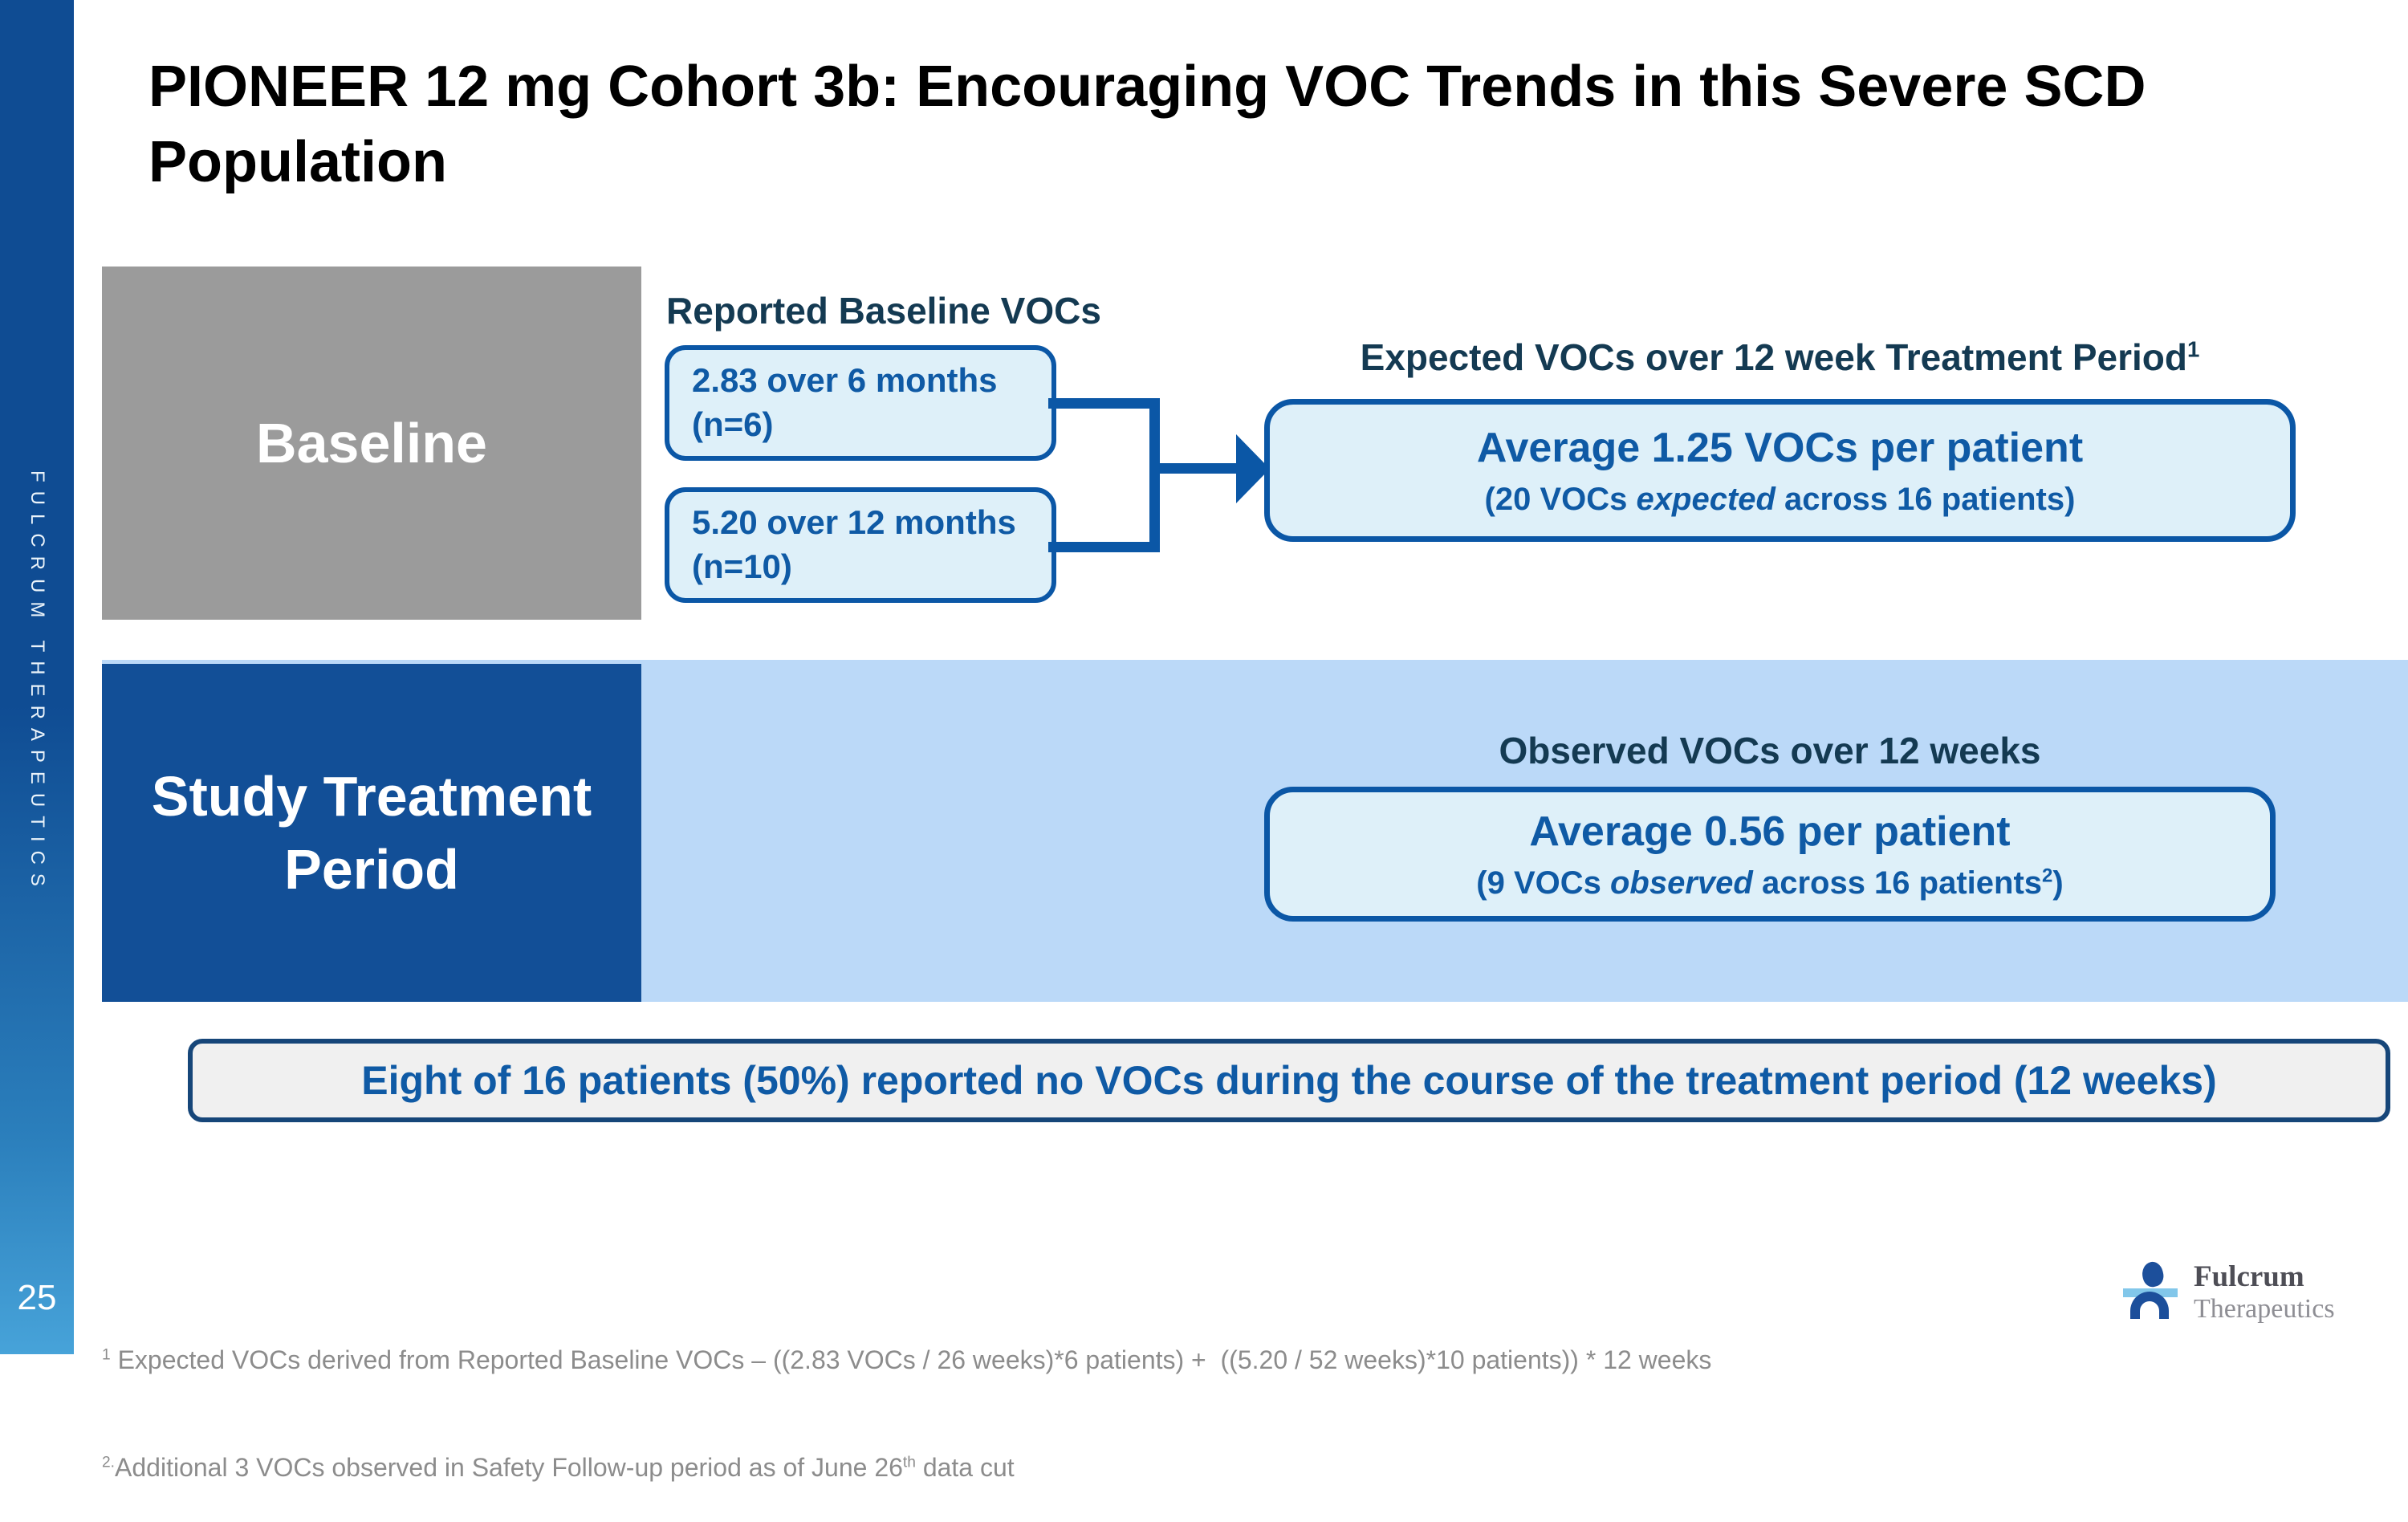 The width and height of the screenshot is (2408, 1522). What do you see at coordinates (1197, 469) in the screenshot?
I see `arrow-shaft` at bounding box center [1197, 469].